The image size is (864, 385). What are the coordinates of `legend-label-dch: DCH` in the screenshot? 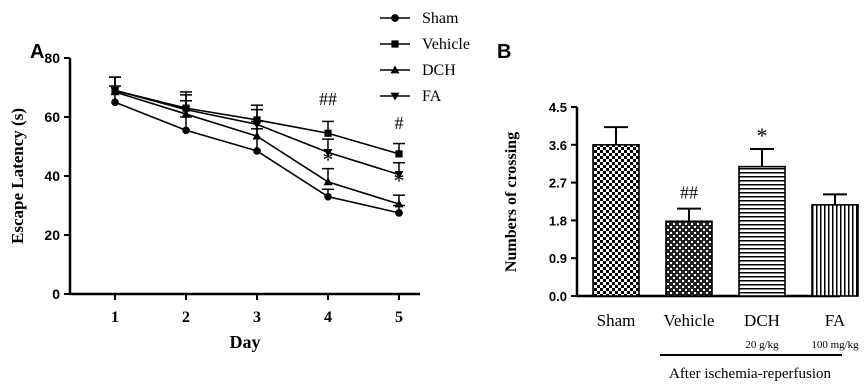 It's located at (439, 70).